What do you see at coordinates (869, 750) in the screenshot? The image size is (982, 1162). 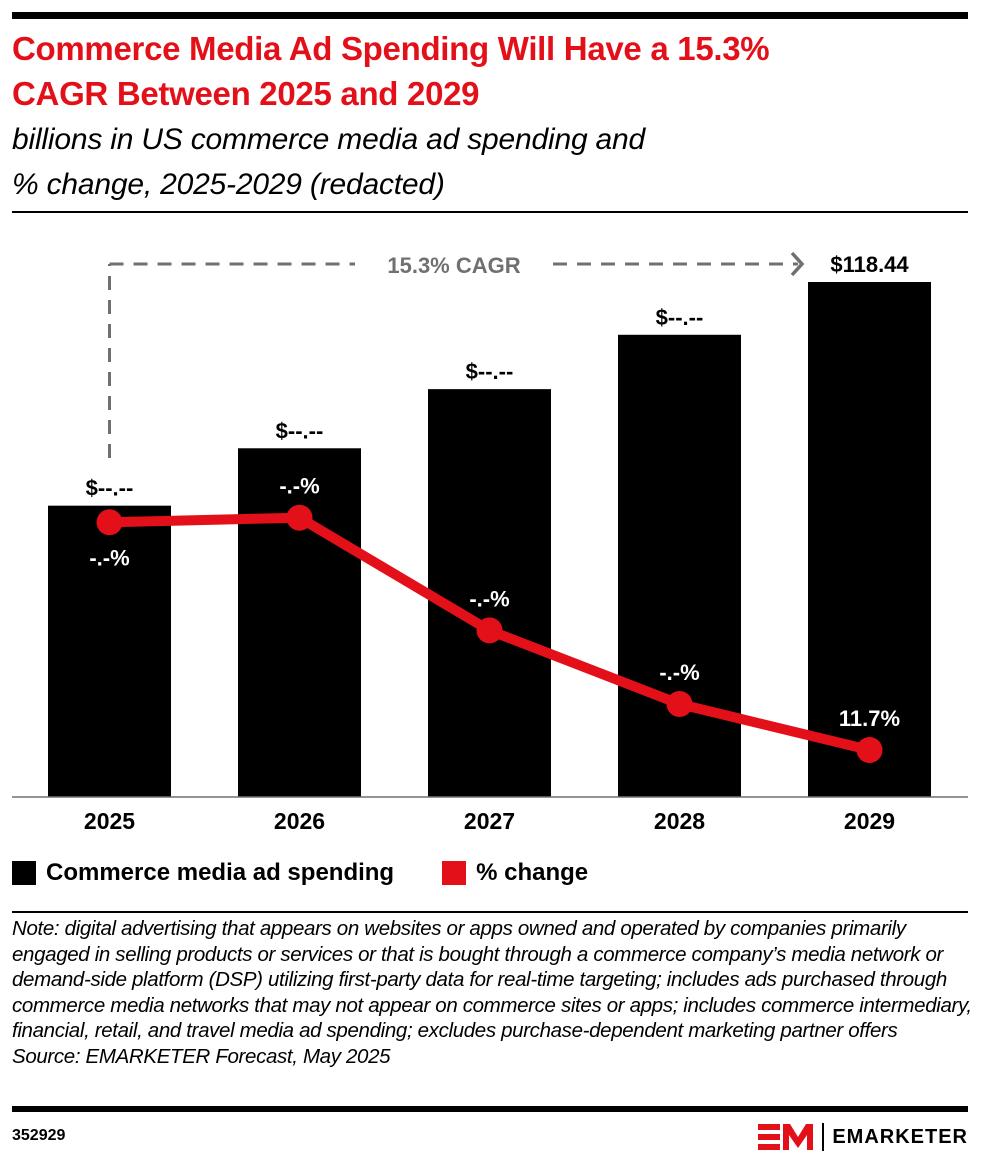 I see `line-point-2029` at bounding box center [869, 750].